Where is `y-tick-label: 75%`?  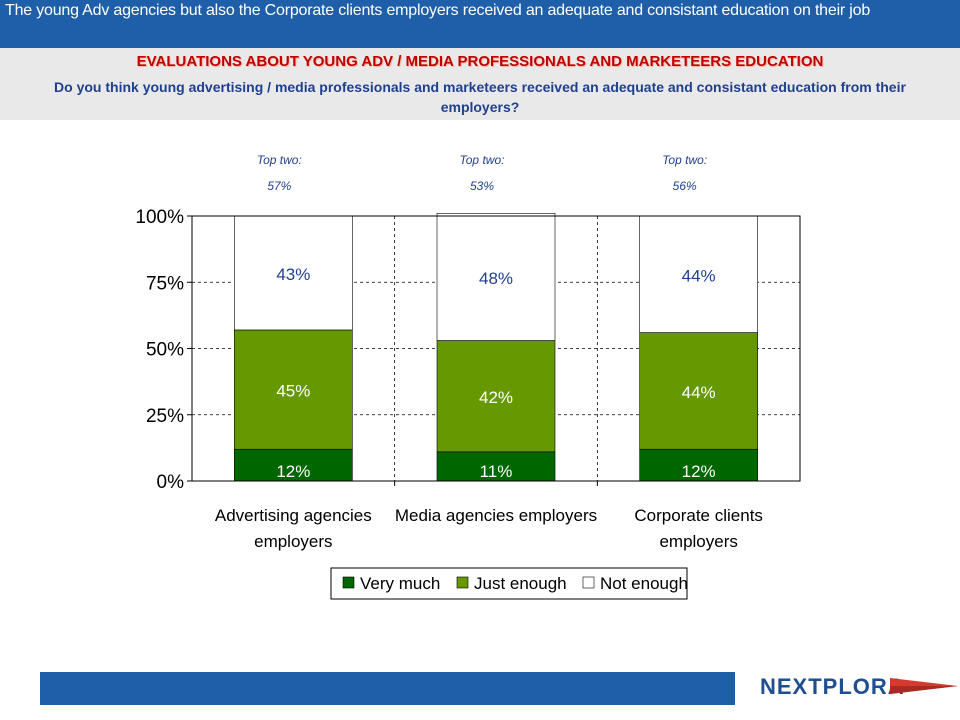 y-tick-label: 75% is located at coordinates (165, 283).